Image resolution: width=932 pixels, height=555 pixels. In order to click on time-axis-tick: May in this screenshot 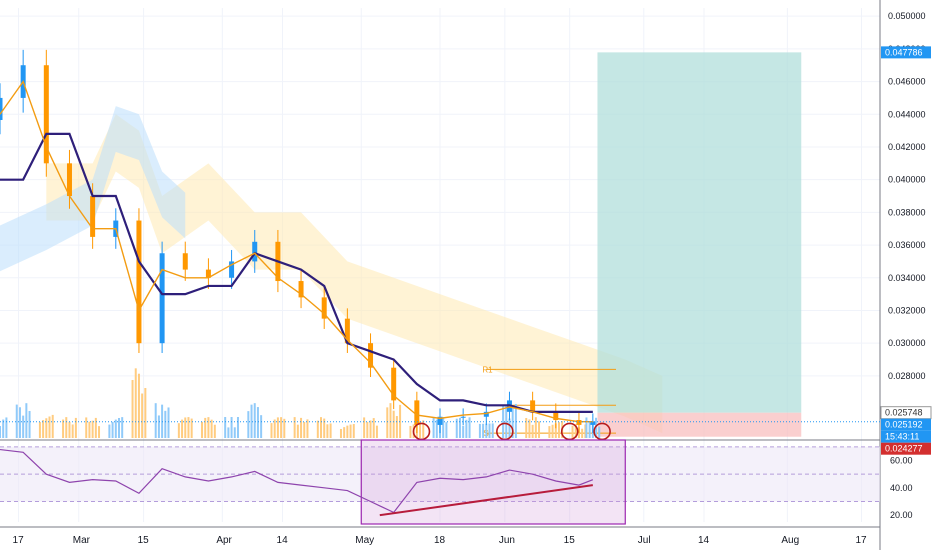, I will do `click(364, 540)`.